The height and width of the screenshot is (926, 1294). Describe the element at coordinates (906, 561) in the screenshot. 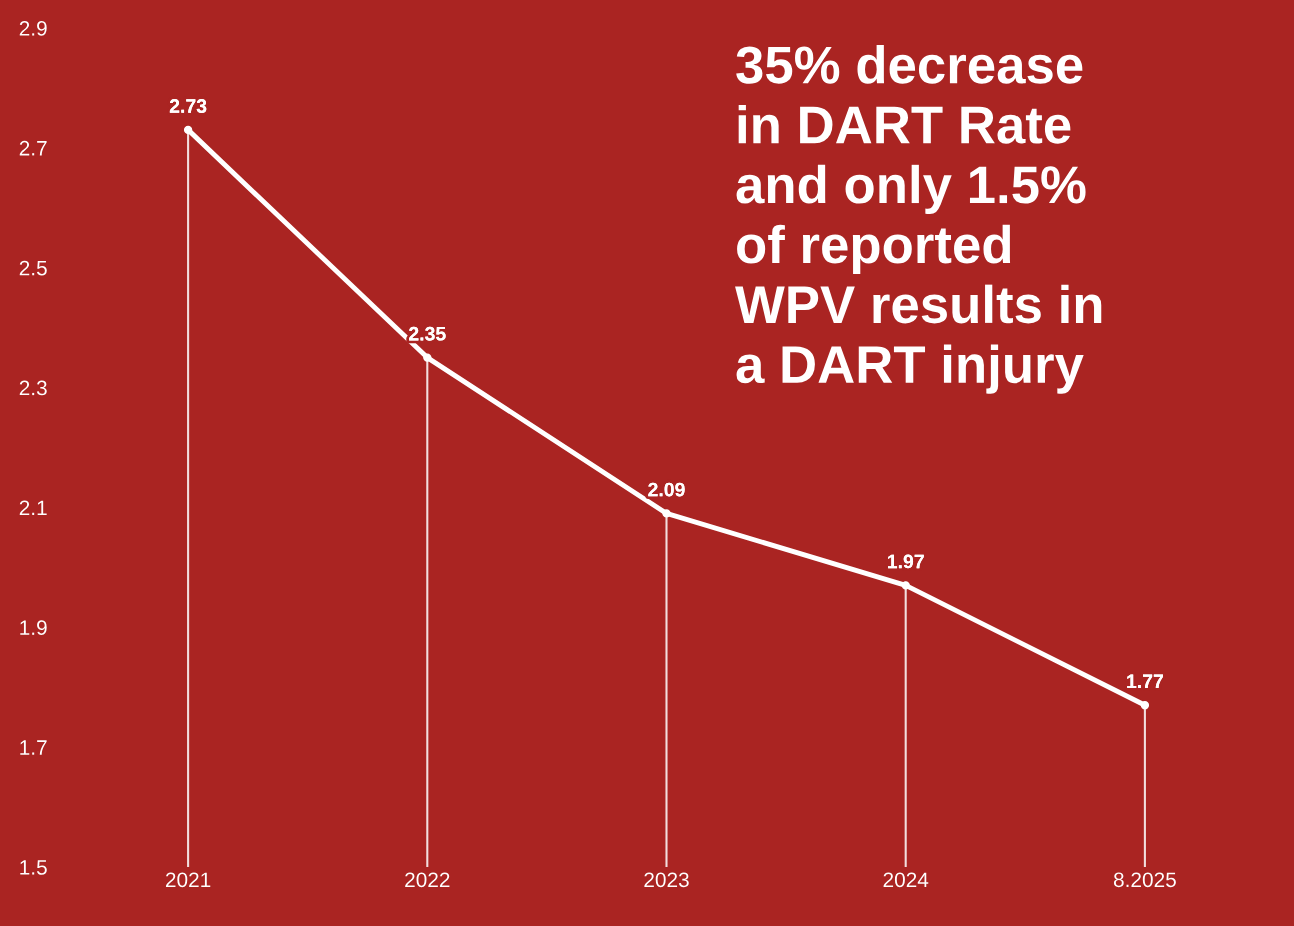

I see `data-label: 1.97` at that location.